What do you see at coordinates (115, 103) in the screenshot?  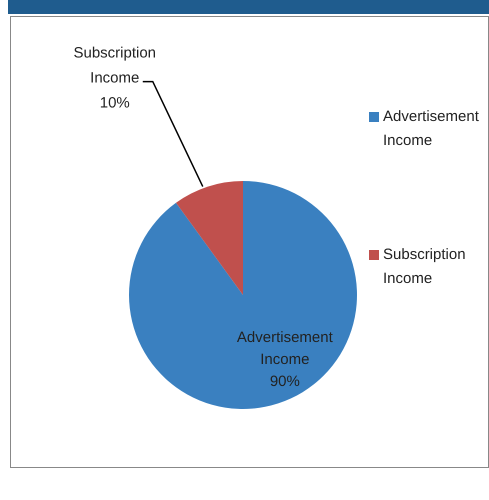 I see `data-label: 10%` at bounding box center [115, 103].